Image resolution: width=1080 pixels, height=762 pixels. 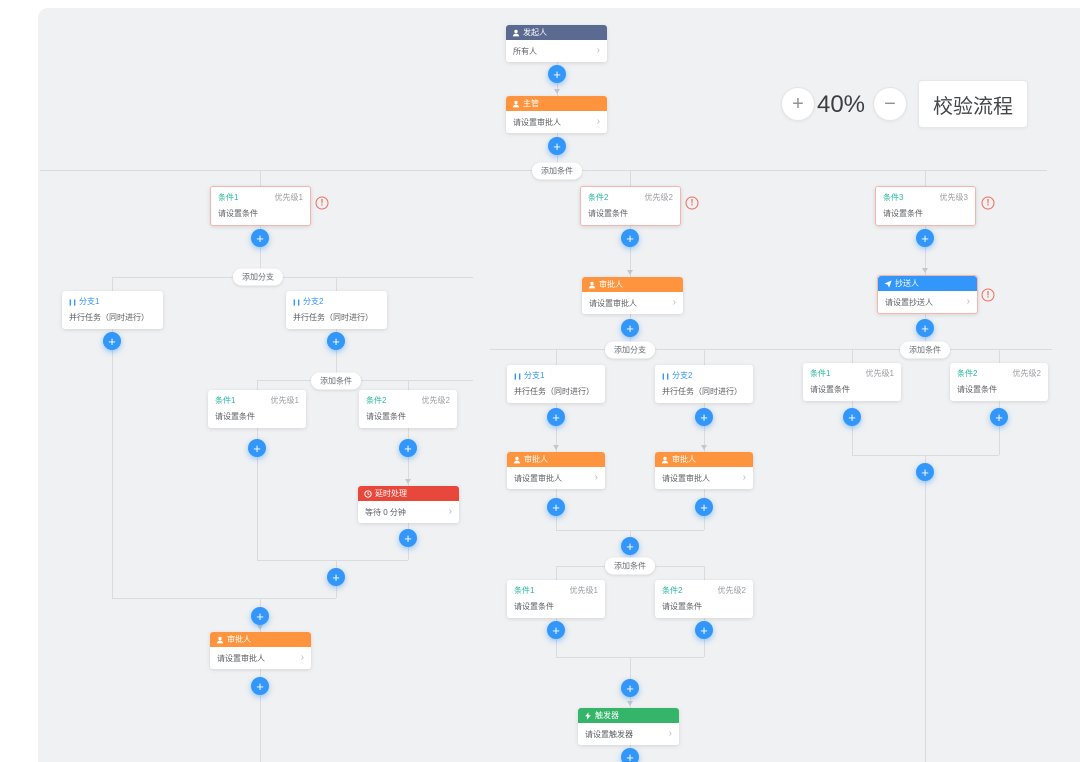 What do you see at coordinates (973, 104) in the screenshot?
I see `validate-flow-button: 校验流程` at bounding box center [973, 104].